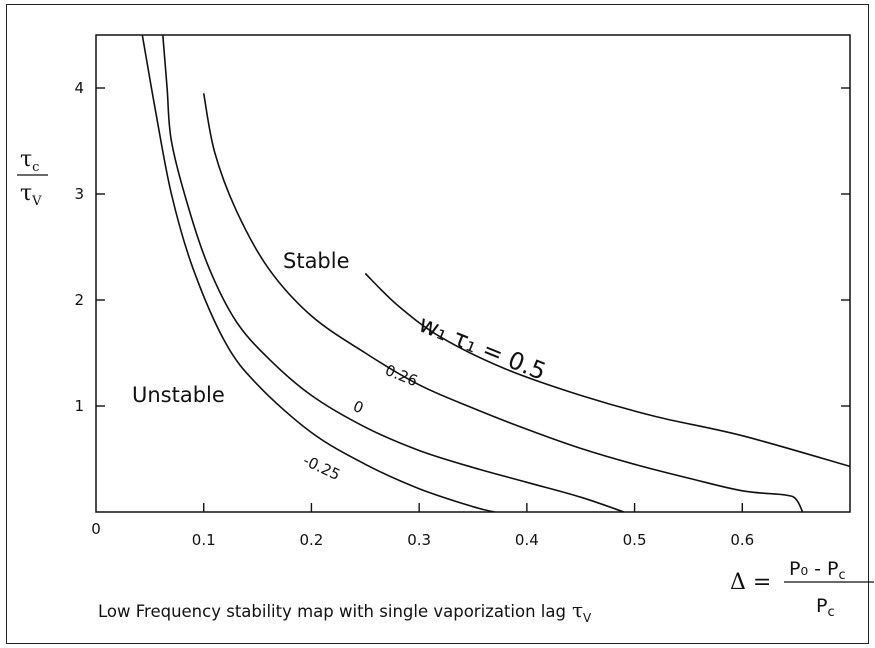  What do you see at coordinates (841, 575) in the screenshot?
I see `x-label-num-sub: c` at bounding box center [841, 575].